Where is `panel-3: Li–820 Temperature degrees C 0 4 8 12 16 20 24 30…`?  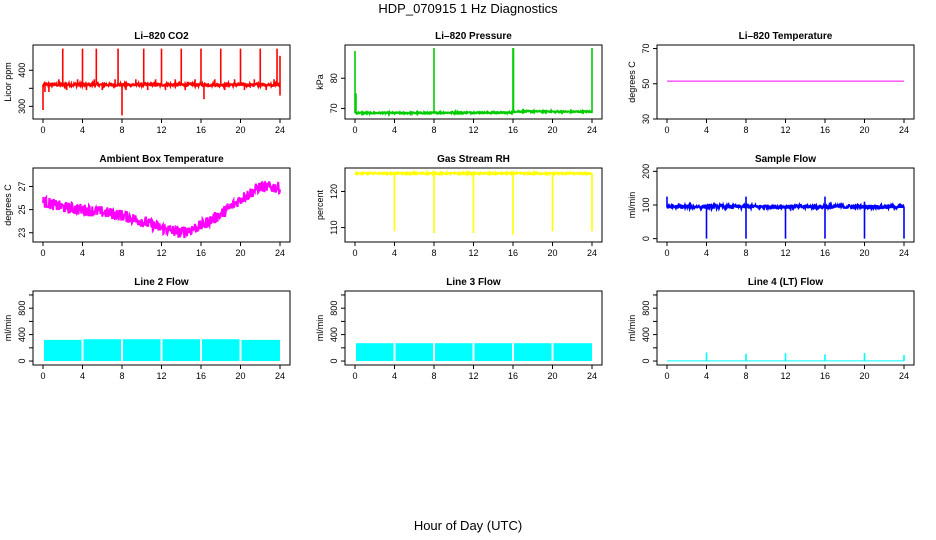
panel-3: Li–820 Temperature degrees C 0 4 8 12 16 20 24 30… is located at coordinates (771, 83).